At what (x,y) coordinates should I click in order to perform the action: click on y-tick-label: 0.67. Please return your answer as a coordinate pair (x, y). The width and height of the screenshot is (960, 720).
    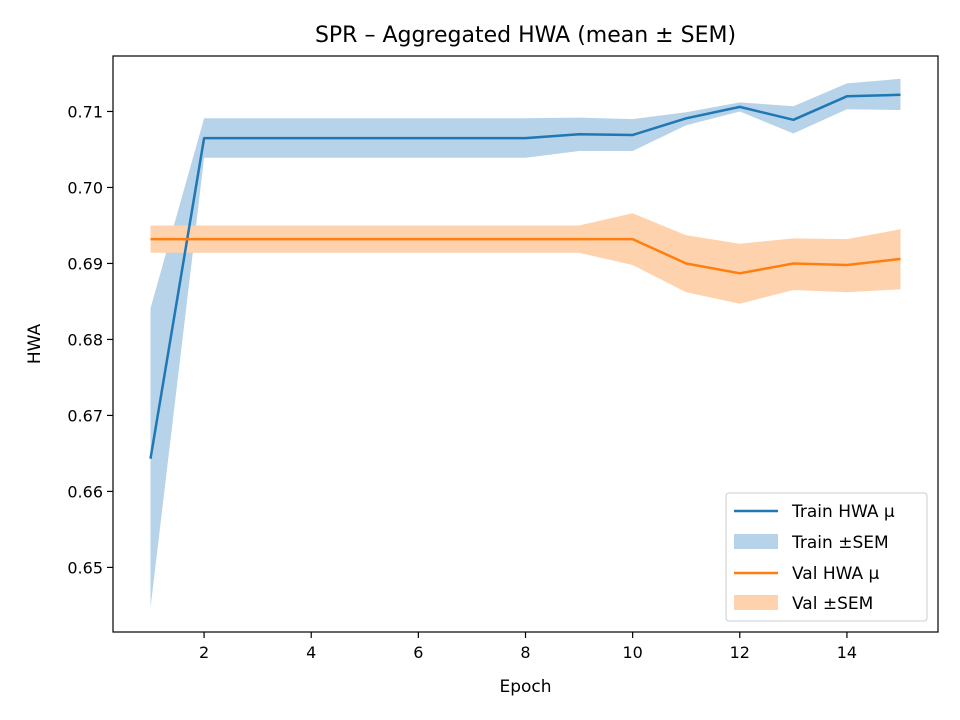
    Looking at the image, I should click on (85, 415).